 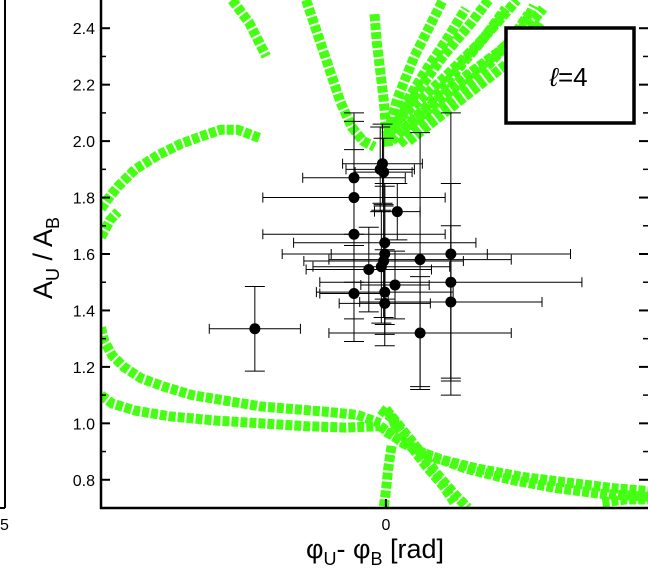 What do you see at coordinates (84, 199) in the screenshot?
I see `y-tick-label-5: 1.8` at bounding box center [84, 199].